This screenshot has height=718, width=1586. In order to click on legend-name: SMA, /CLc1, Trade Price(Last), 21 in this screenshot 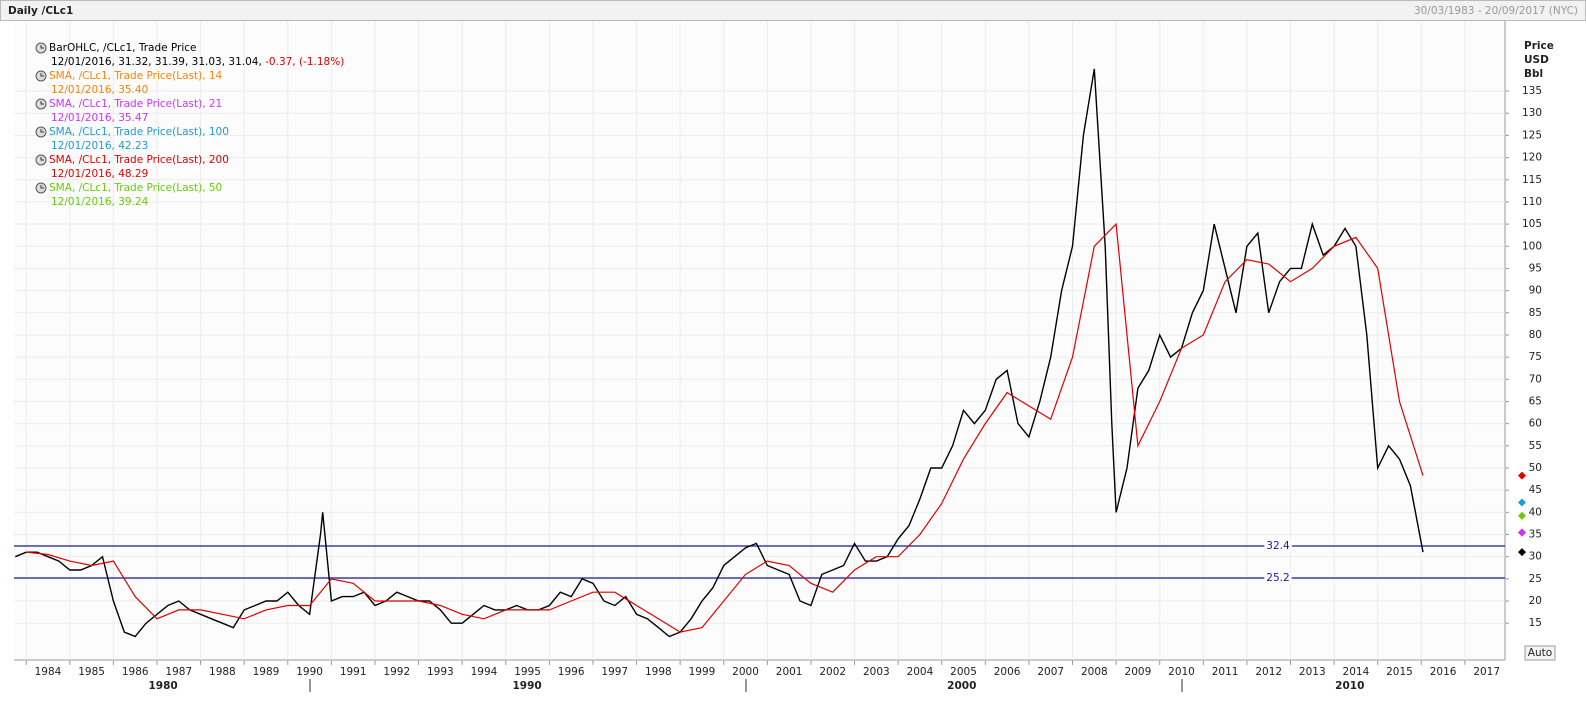, I will do `click(135, 104)`.